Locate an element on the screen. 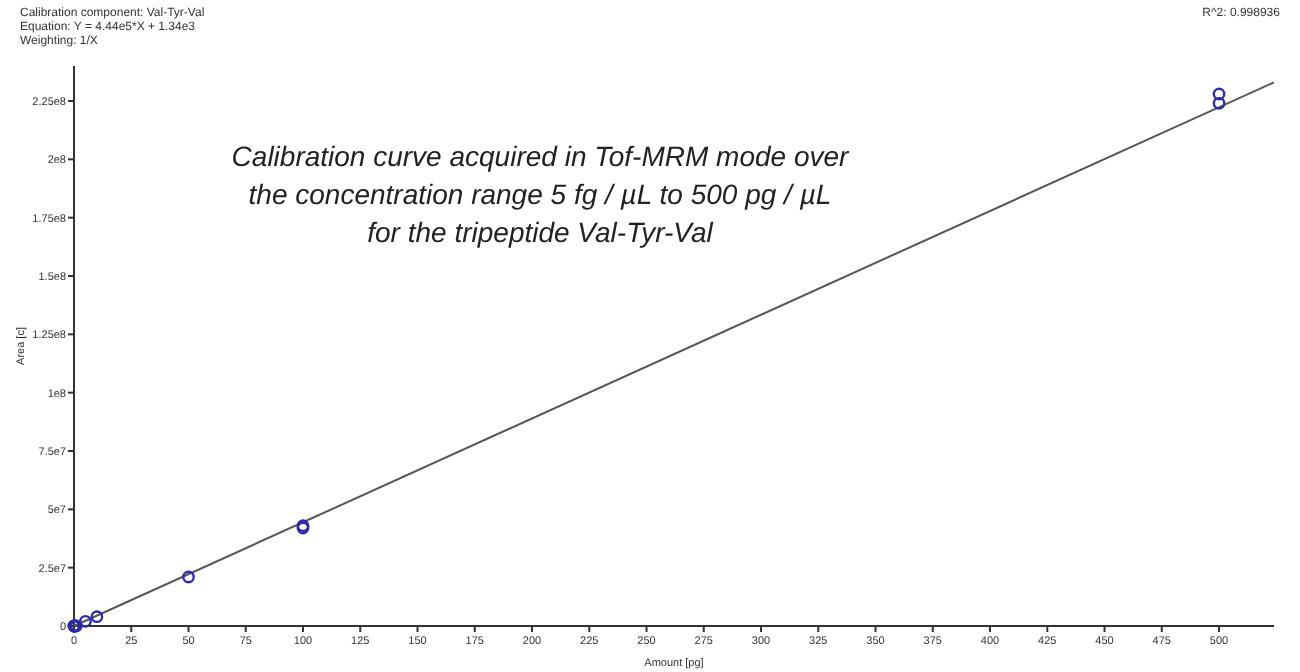 Image resolution: width=1300 pixels, height=672 pixels. annotation: Calibration curve acquired in Tof-MRM mode over the concentration range 5 fg / µL to 500 pg / µL for the tripeptide Val-Tyr-Val is located at coordinates (541, 194).